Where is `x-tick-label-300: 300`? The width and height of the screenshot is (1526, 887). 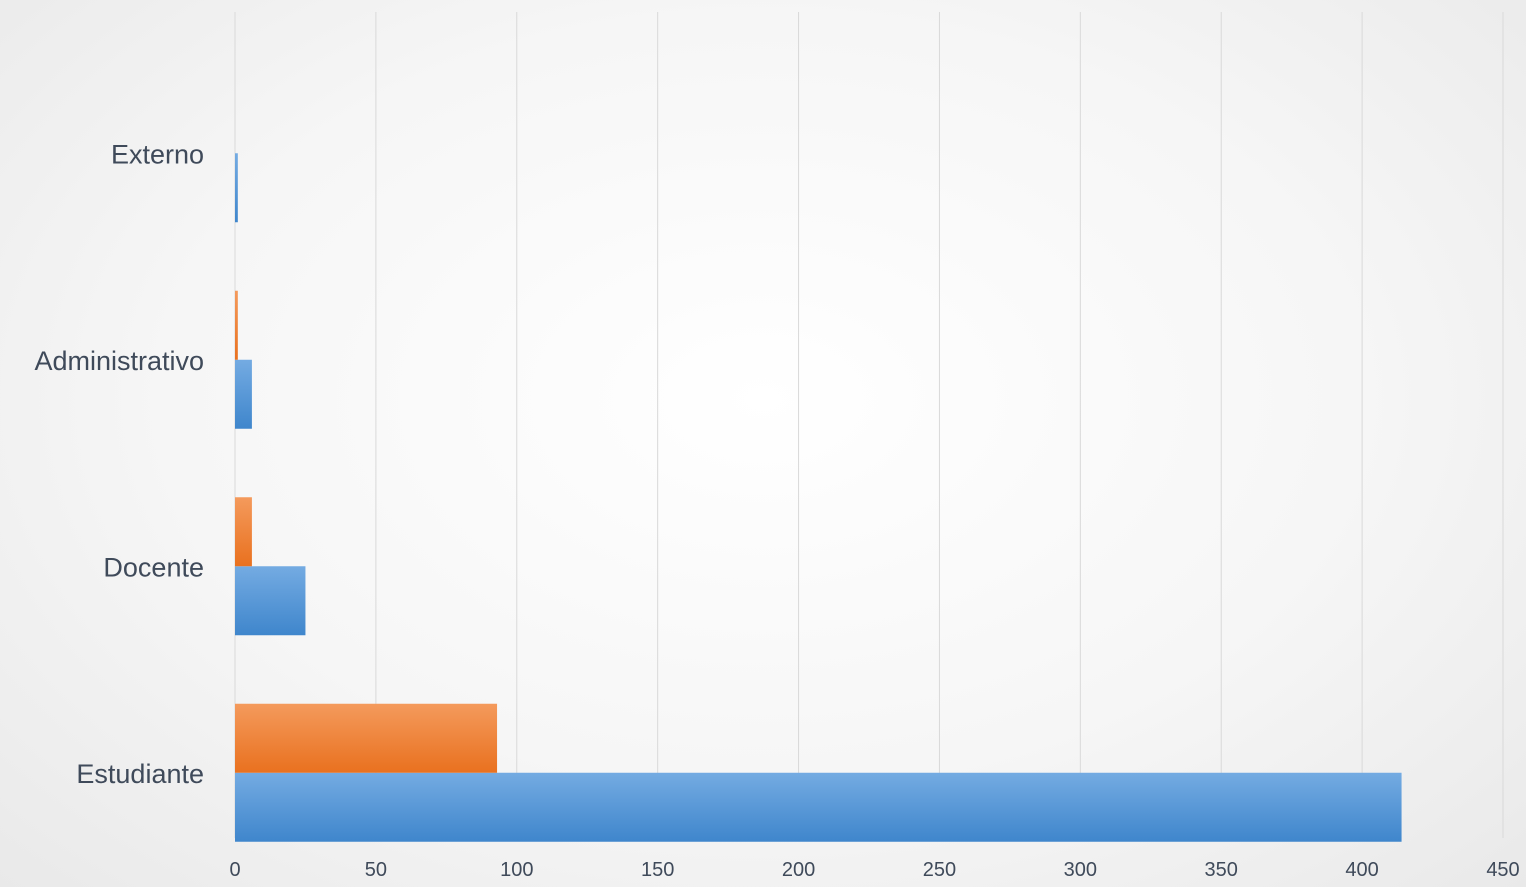 x-tick-label-300: 300 is located at coordinates (1080, 870).